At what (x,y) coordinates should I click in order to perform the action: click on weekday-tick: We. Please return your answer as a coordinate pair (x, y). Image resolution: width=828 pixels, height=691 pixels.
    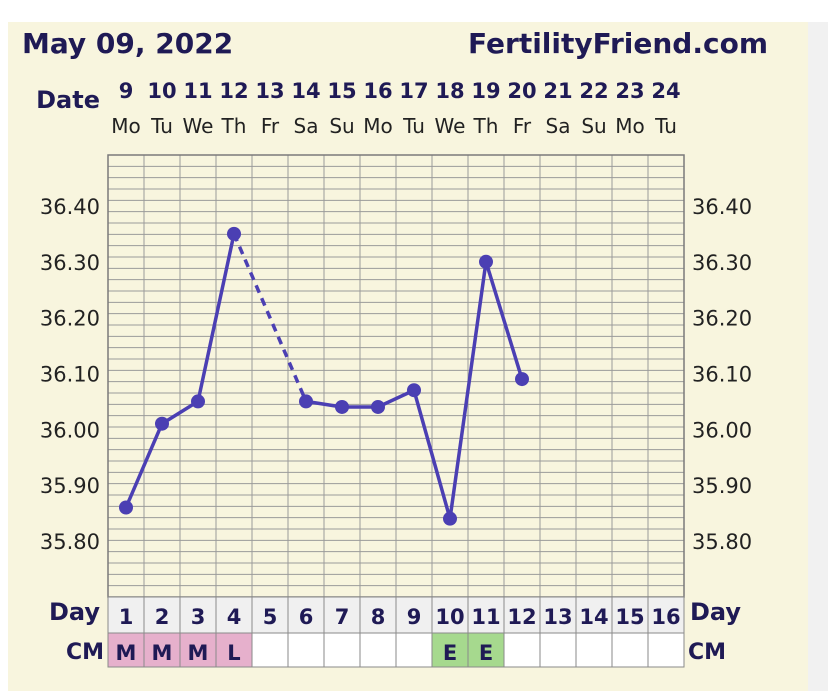
    Looking at the image, I should click on (450, 126).